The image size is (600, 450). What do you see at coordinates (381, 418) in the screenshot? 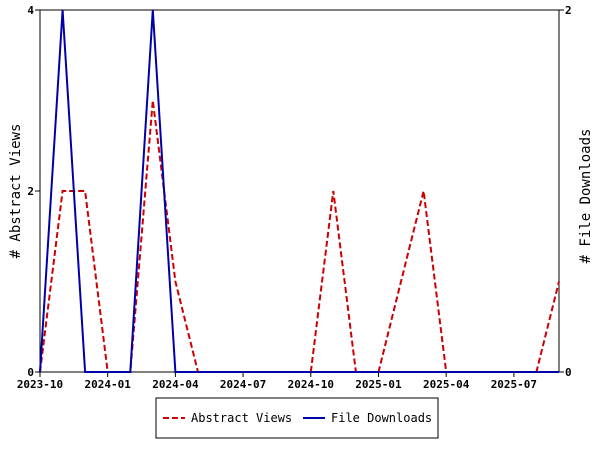
I see `legend-label-2: File Downloads` at bounding box center [381, 418].